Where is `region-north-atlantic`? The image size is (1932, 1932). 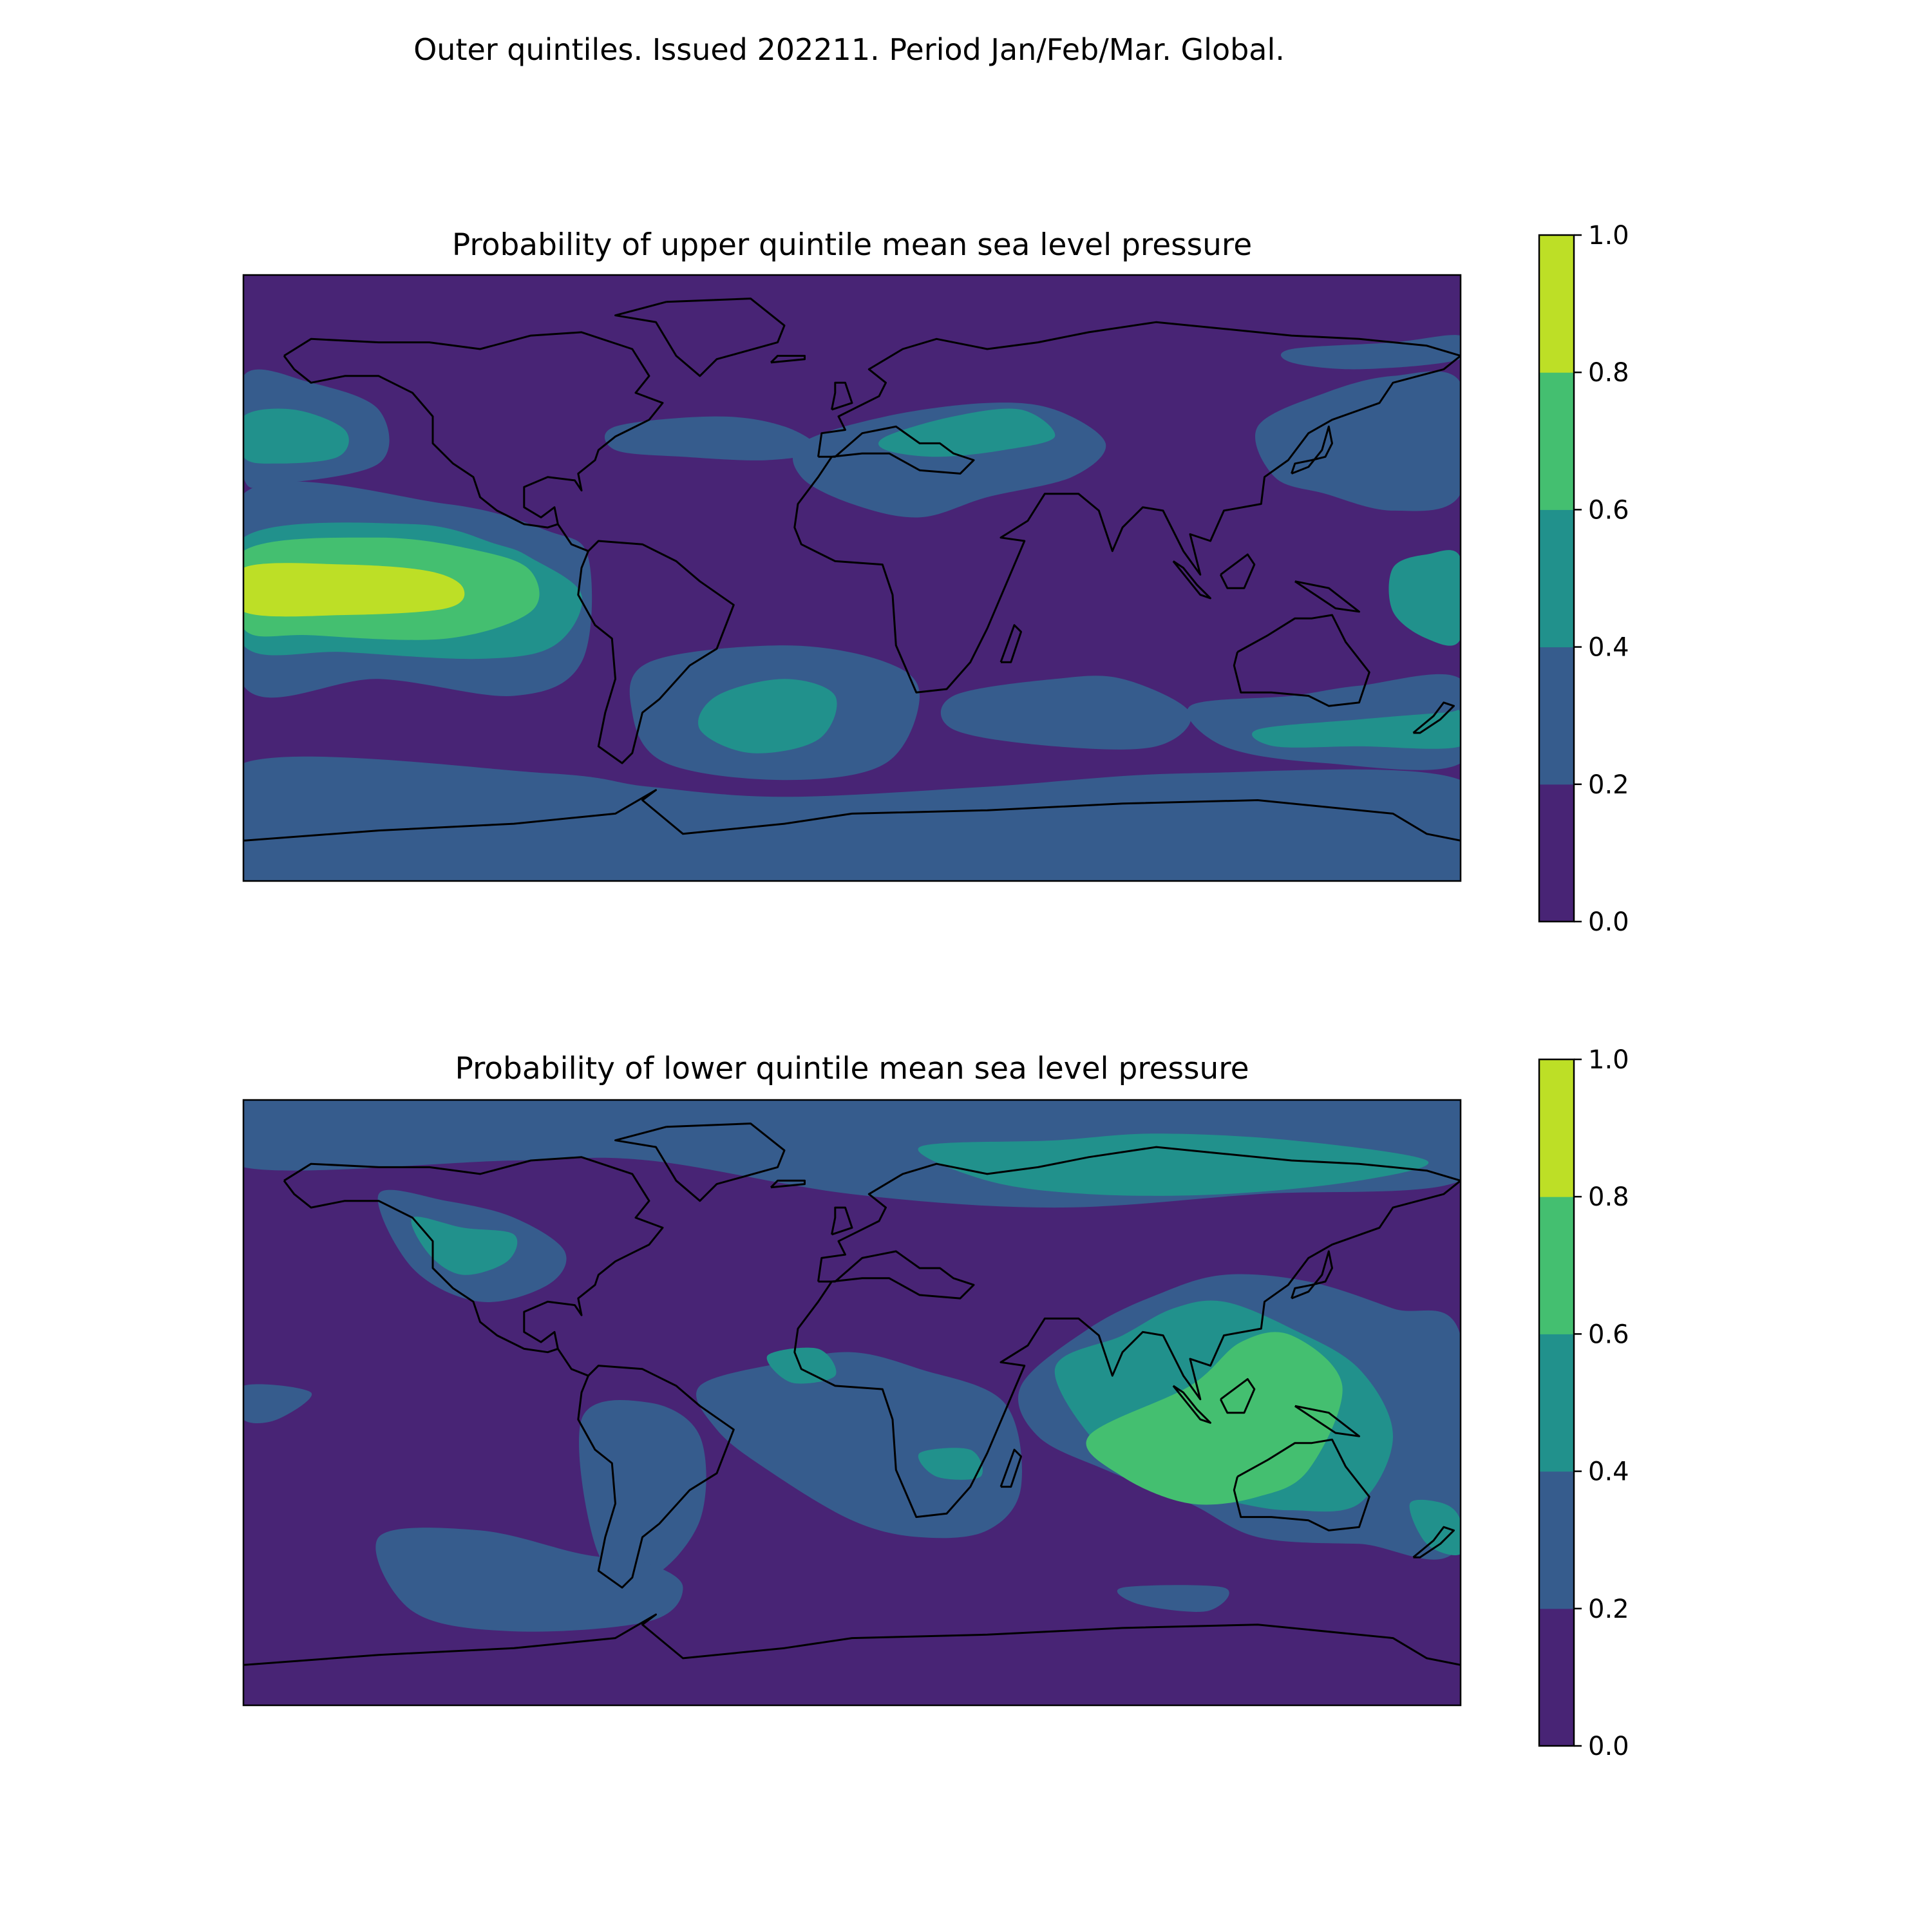
region-north-atlantic is located at coordinates (712, 438).